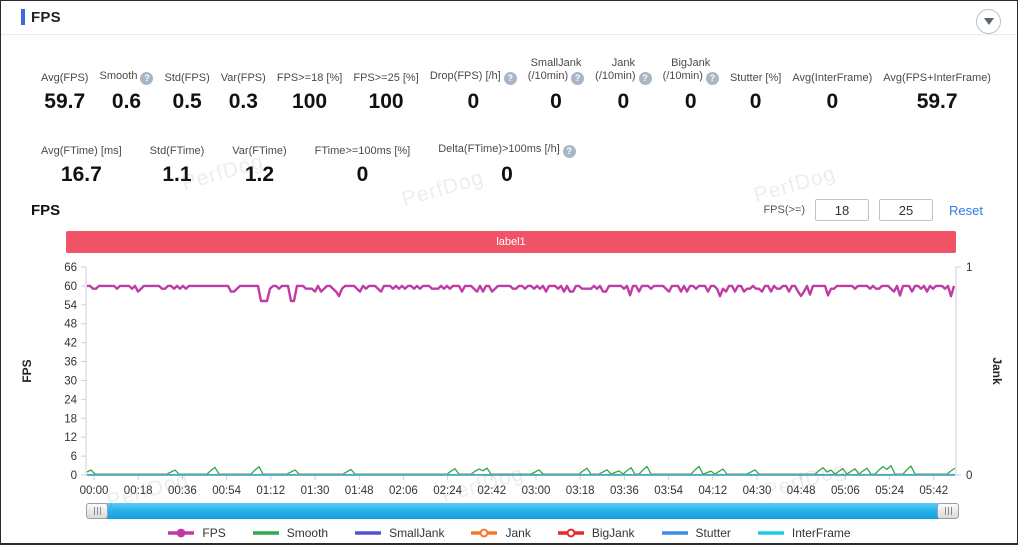 This screenshot has width=1020, height=547. What do you see at coordinates (948, 511) in the screenshot?
I see `range-handle-right` at bounding box center [948, 511].